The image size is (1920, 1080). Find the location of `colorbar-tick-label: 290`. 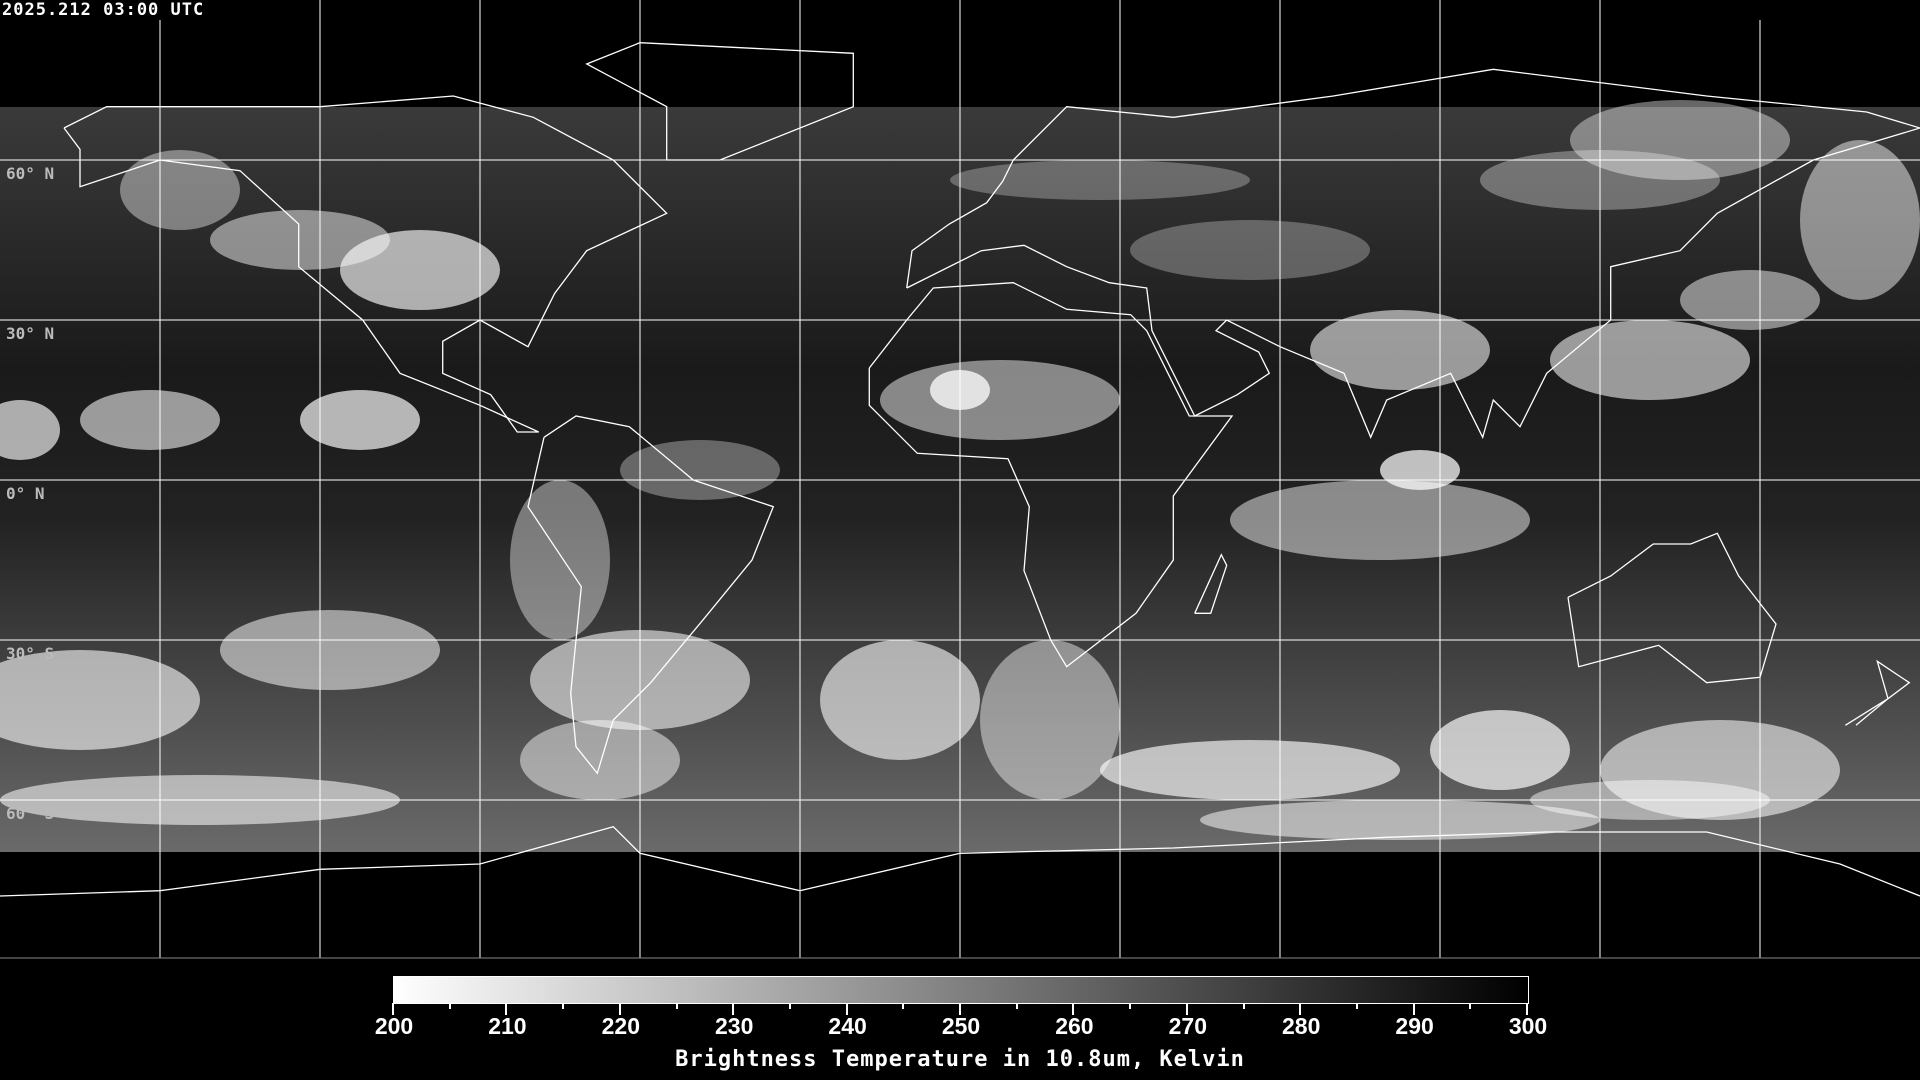

colorbar-tick-label: 290 is located at coordinates (1414, 1026).